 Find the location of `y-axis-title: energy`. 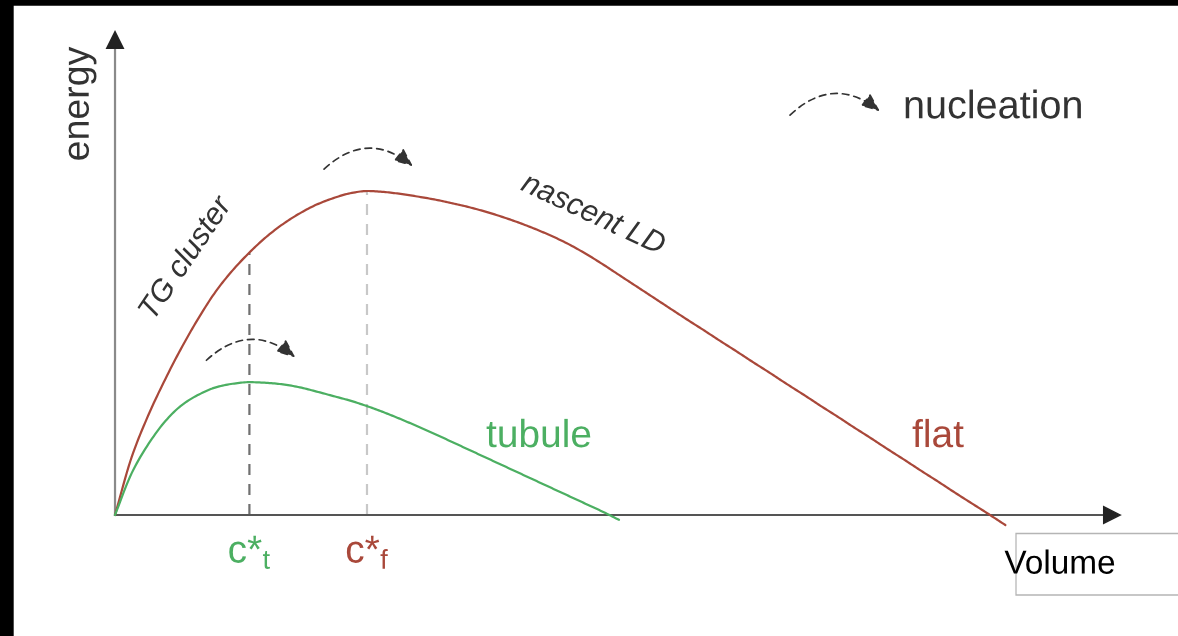

y-axis-title: energy is located at coordinates (82, 103).